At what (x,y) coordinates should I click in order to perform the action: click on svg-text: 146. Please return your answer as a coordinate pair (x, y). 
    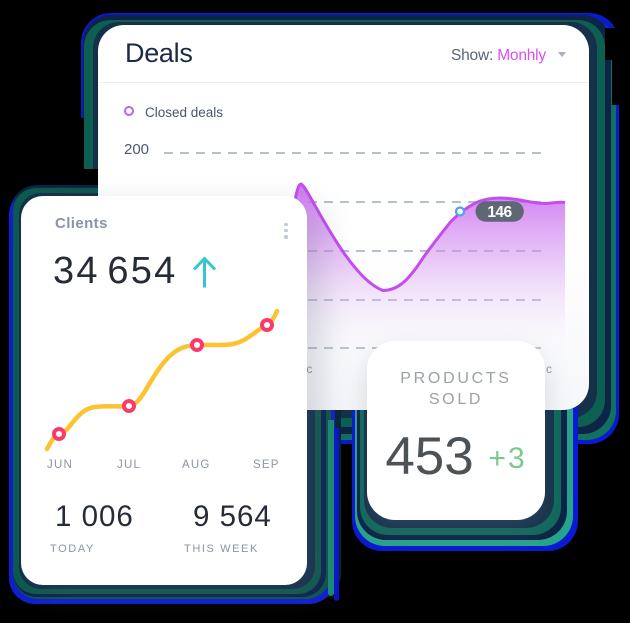
    Looking at the image, I should click on (499, 212).